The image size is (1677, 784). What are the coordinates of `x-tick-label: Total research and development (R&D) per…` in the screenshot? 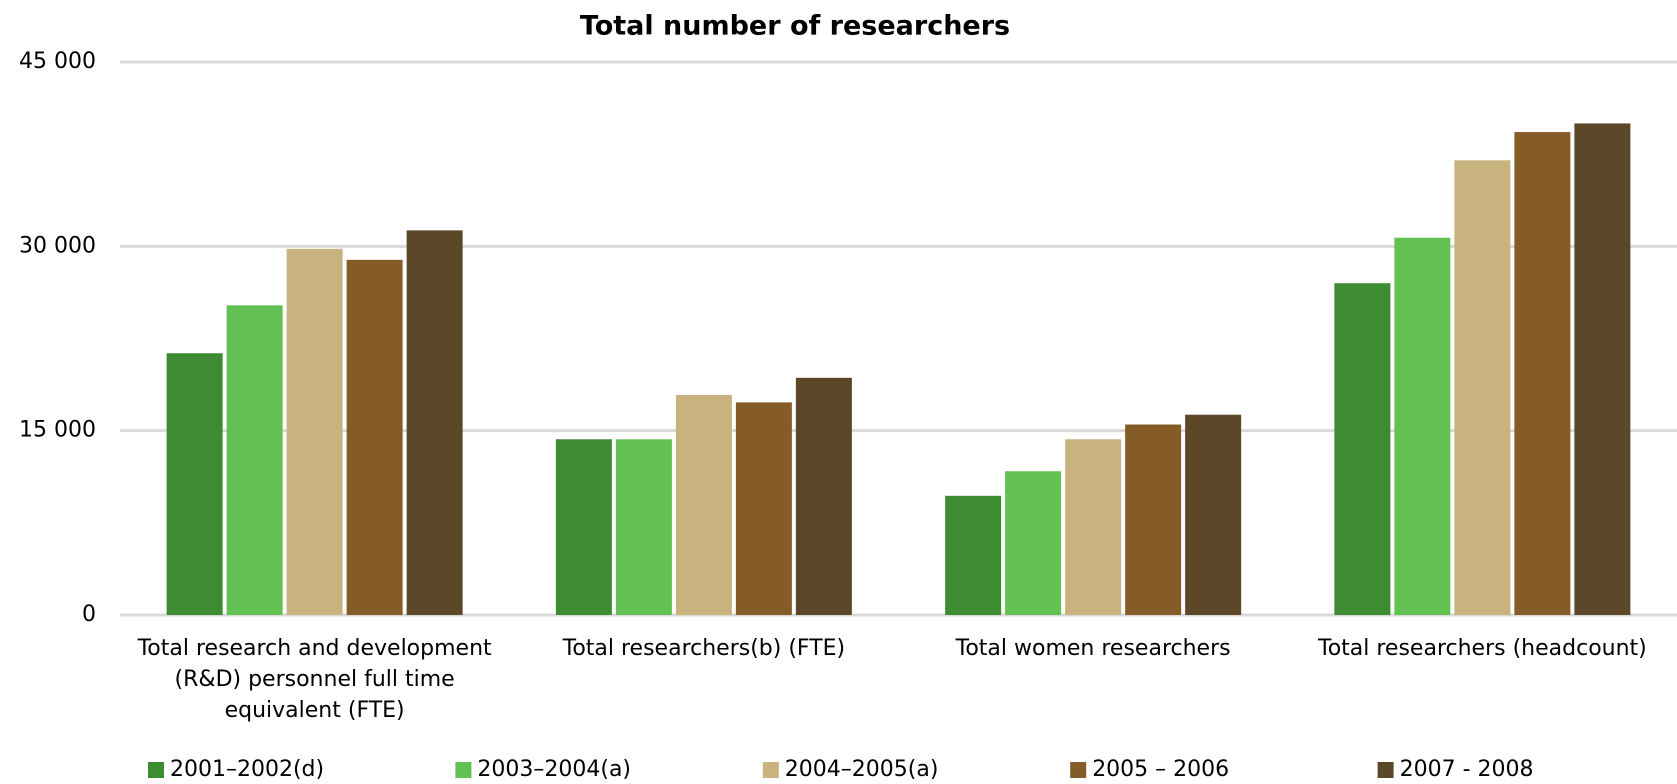 It's located at (314, 679).